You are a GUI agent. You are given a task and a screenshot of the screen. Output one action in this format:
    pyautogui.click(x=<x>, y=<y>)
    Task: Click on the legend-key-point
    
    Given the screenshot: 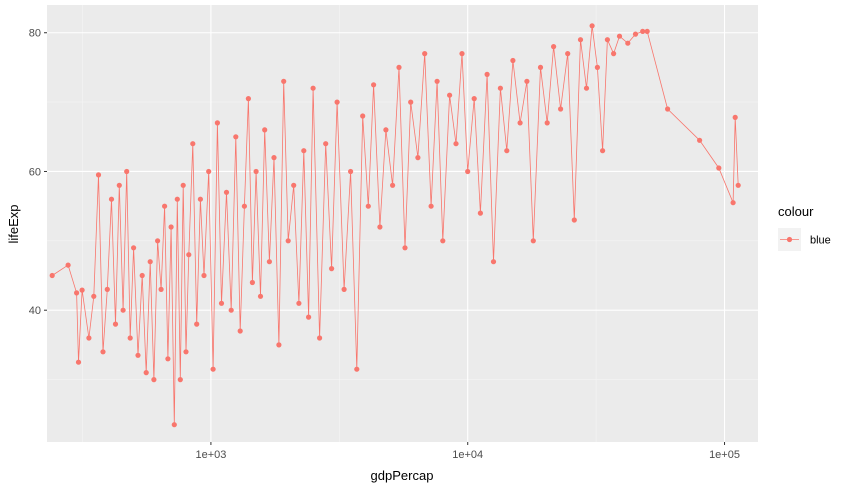 What is the action you would take?
    pyautogui.click(x=789, y=239)
    